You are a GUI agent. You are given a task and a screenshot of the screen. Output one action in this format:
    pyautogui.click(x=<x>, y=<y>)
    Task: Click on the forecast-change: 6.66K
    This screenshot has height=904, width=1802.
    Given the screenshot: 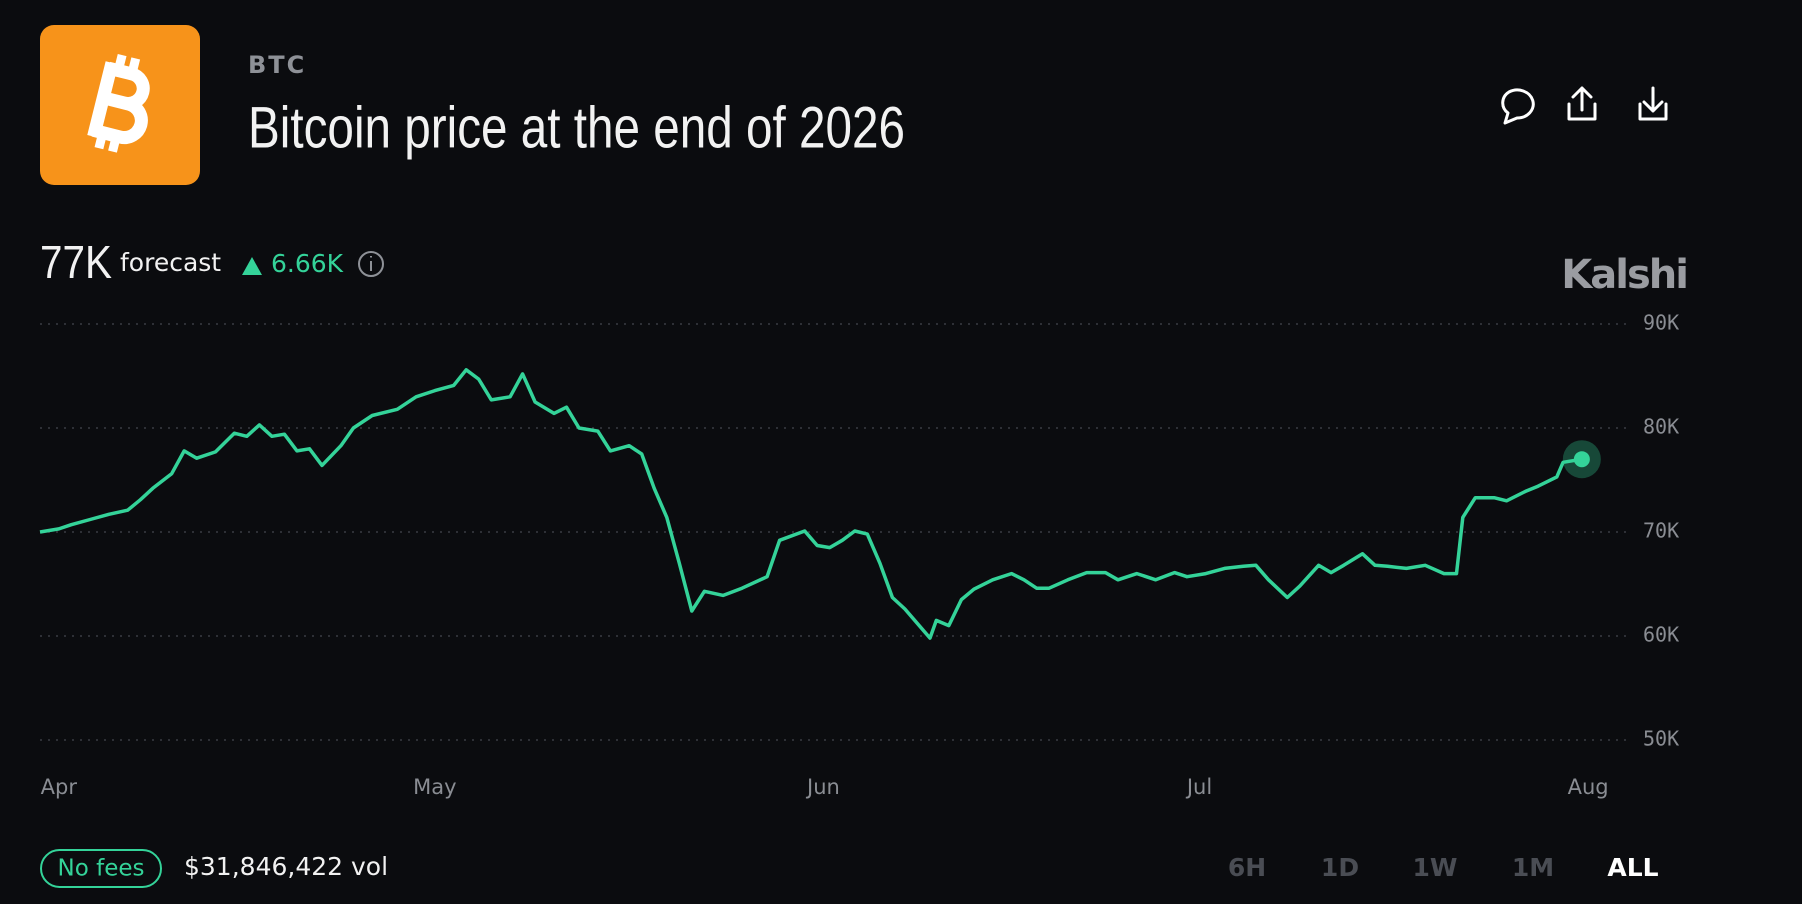 What is the action you would take?
    pyautogui.click(x=307, y=263)
    